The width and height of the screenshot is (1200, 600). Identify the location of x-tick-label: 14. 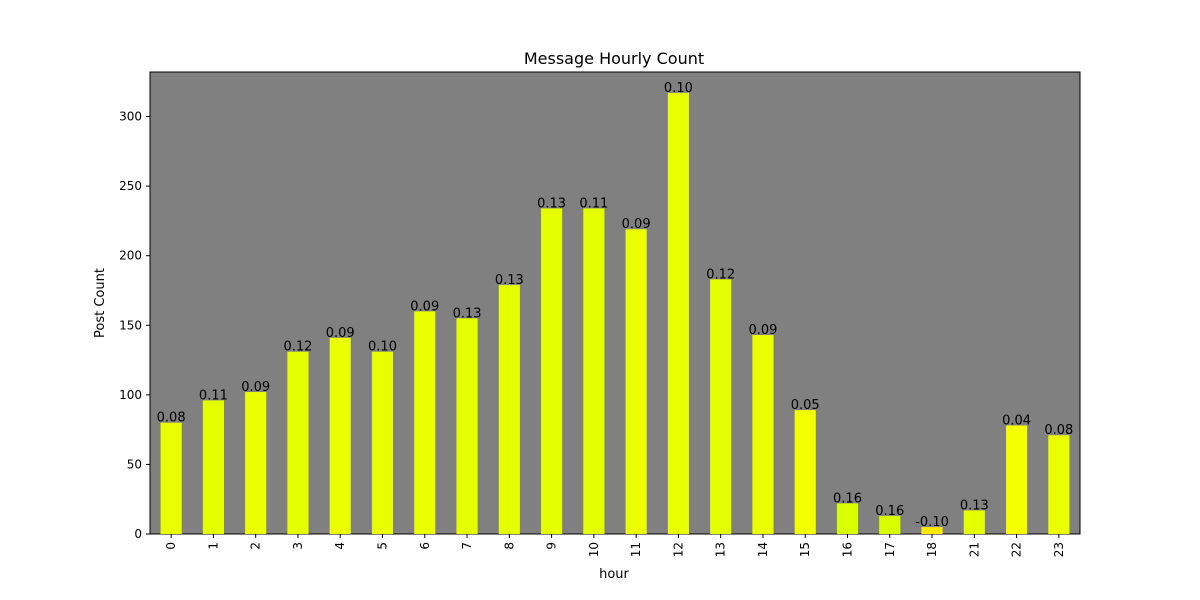
(763, 549).